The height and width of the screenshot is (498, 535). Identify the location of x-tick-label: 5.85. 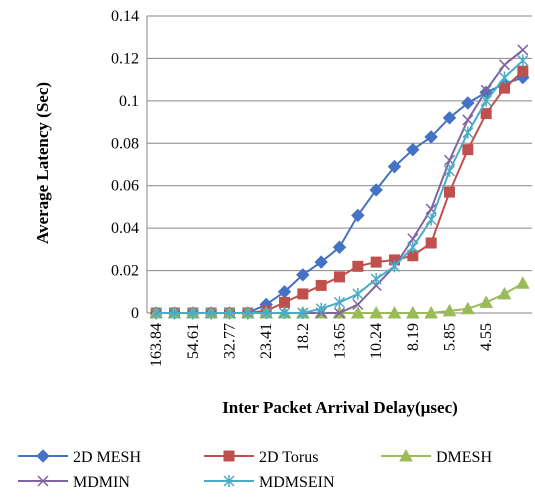
(450, 337).